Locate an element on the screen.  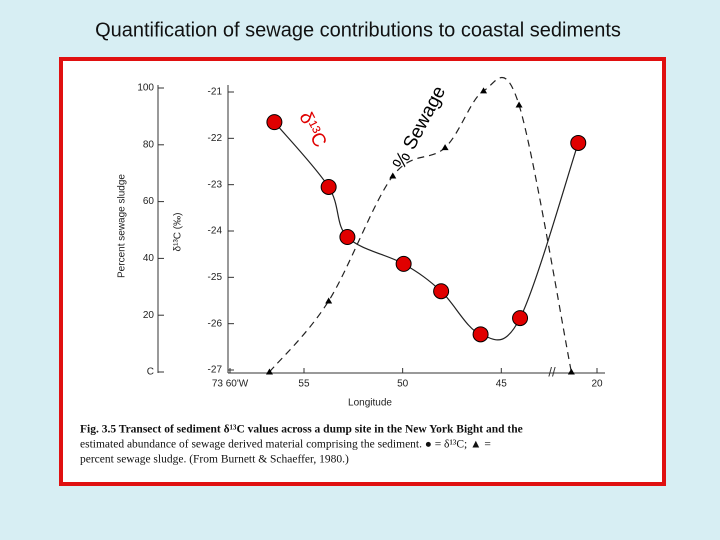
y-tick-label: 20 is located at coordinates (149, 315).